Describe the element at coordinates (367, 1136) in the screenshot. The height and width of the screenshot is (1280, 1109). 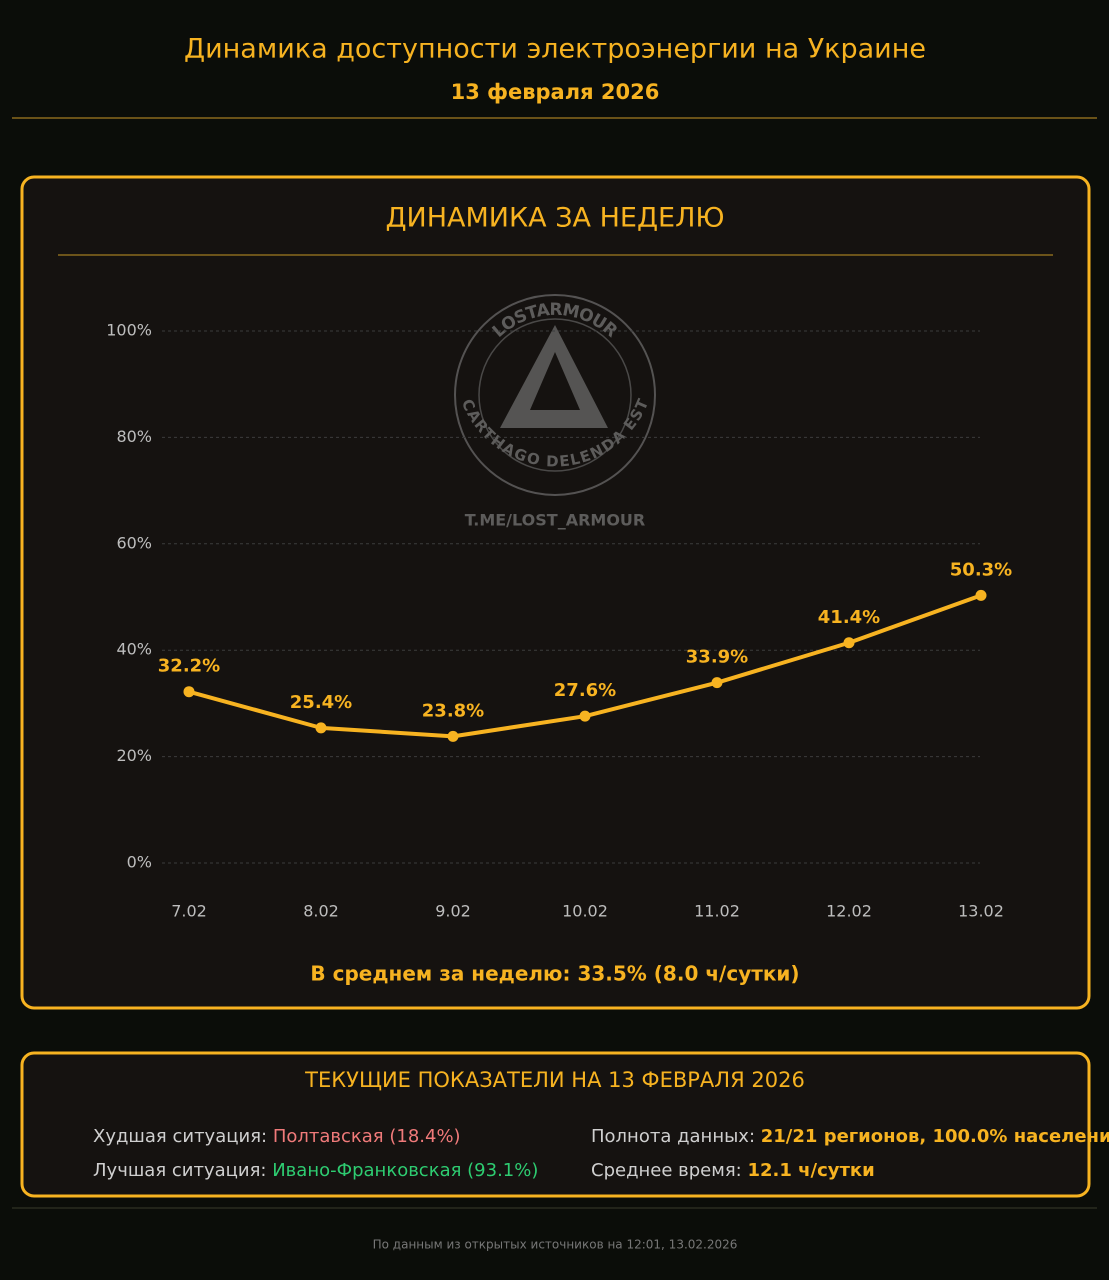
I see `stat-value: Полтавская (18.4%)` at that location.